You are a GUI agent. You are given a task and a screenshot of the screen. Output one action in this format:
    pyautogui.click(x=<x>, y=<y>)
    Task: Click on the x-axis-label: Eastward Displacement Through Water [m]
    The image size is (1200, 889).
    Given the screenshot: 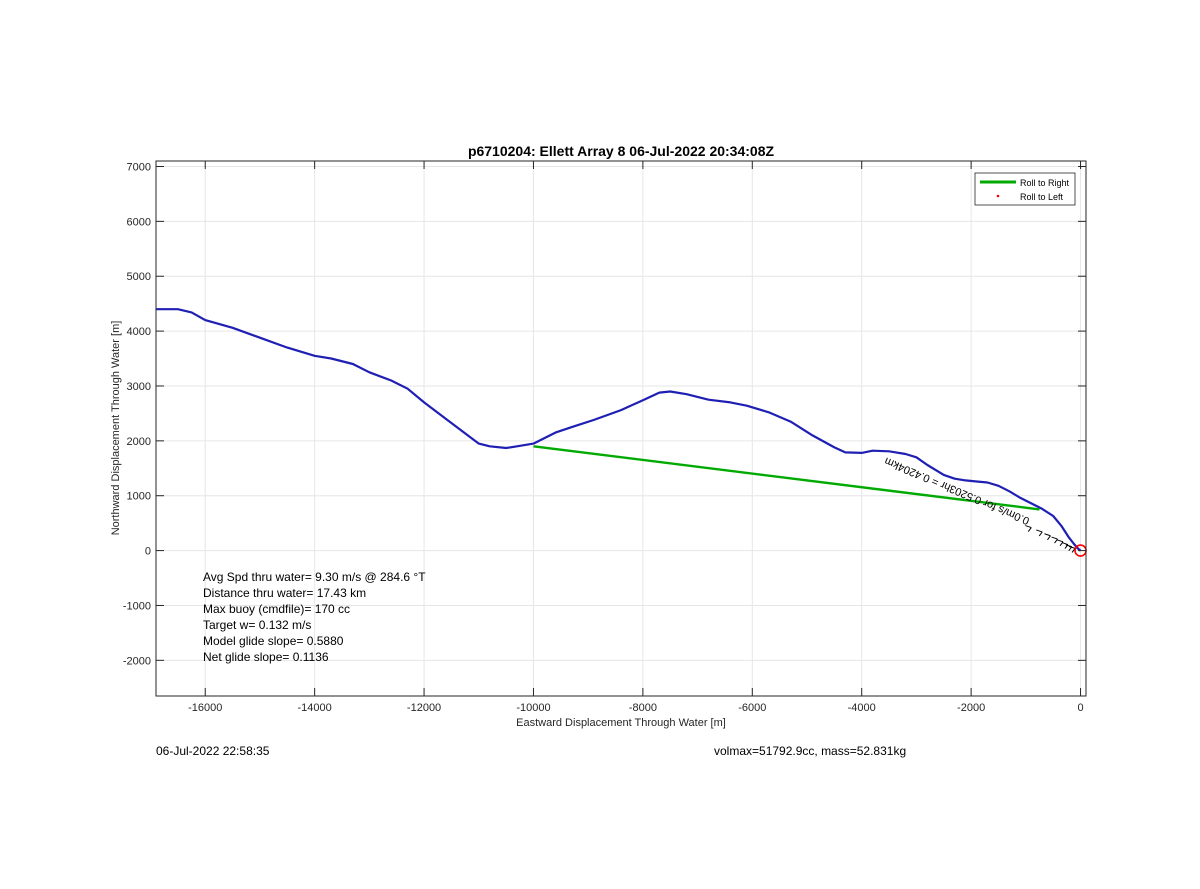 What is the action you would take?
    pyautogui.click(x=621, y=723)
    